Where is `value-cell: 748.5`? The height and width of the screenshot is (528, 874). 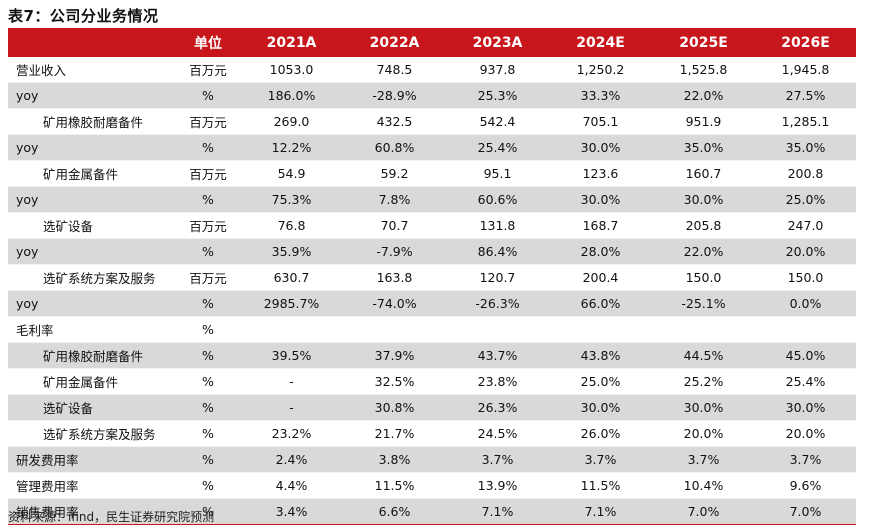 value-cell: 748.5 is located at coordinates (394, 70).